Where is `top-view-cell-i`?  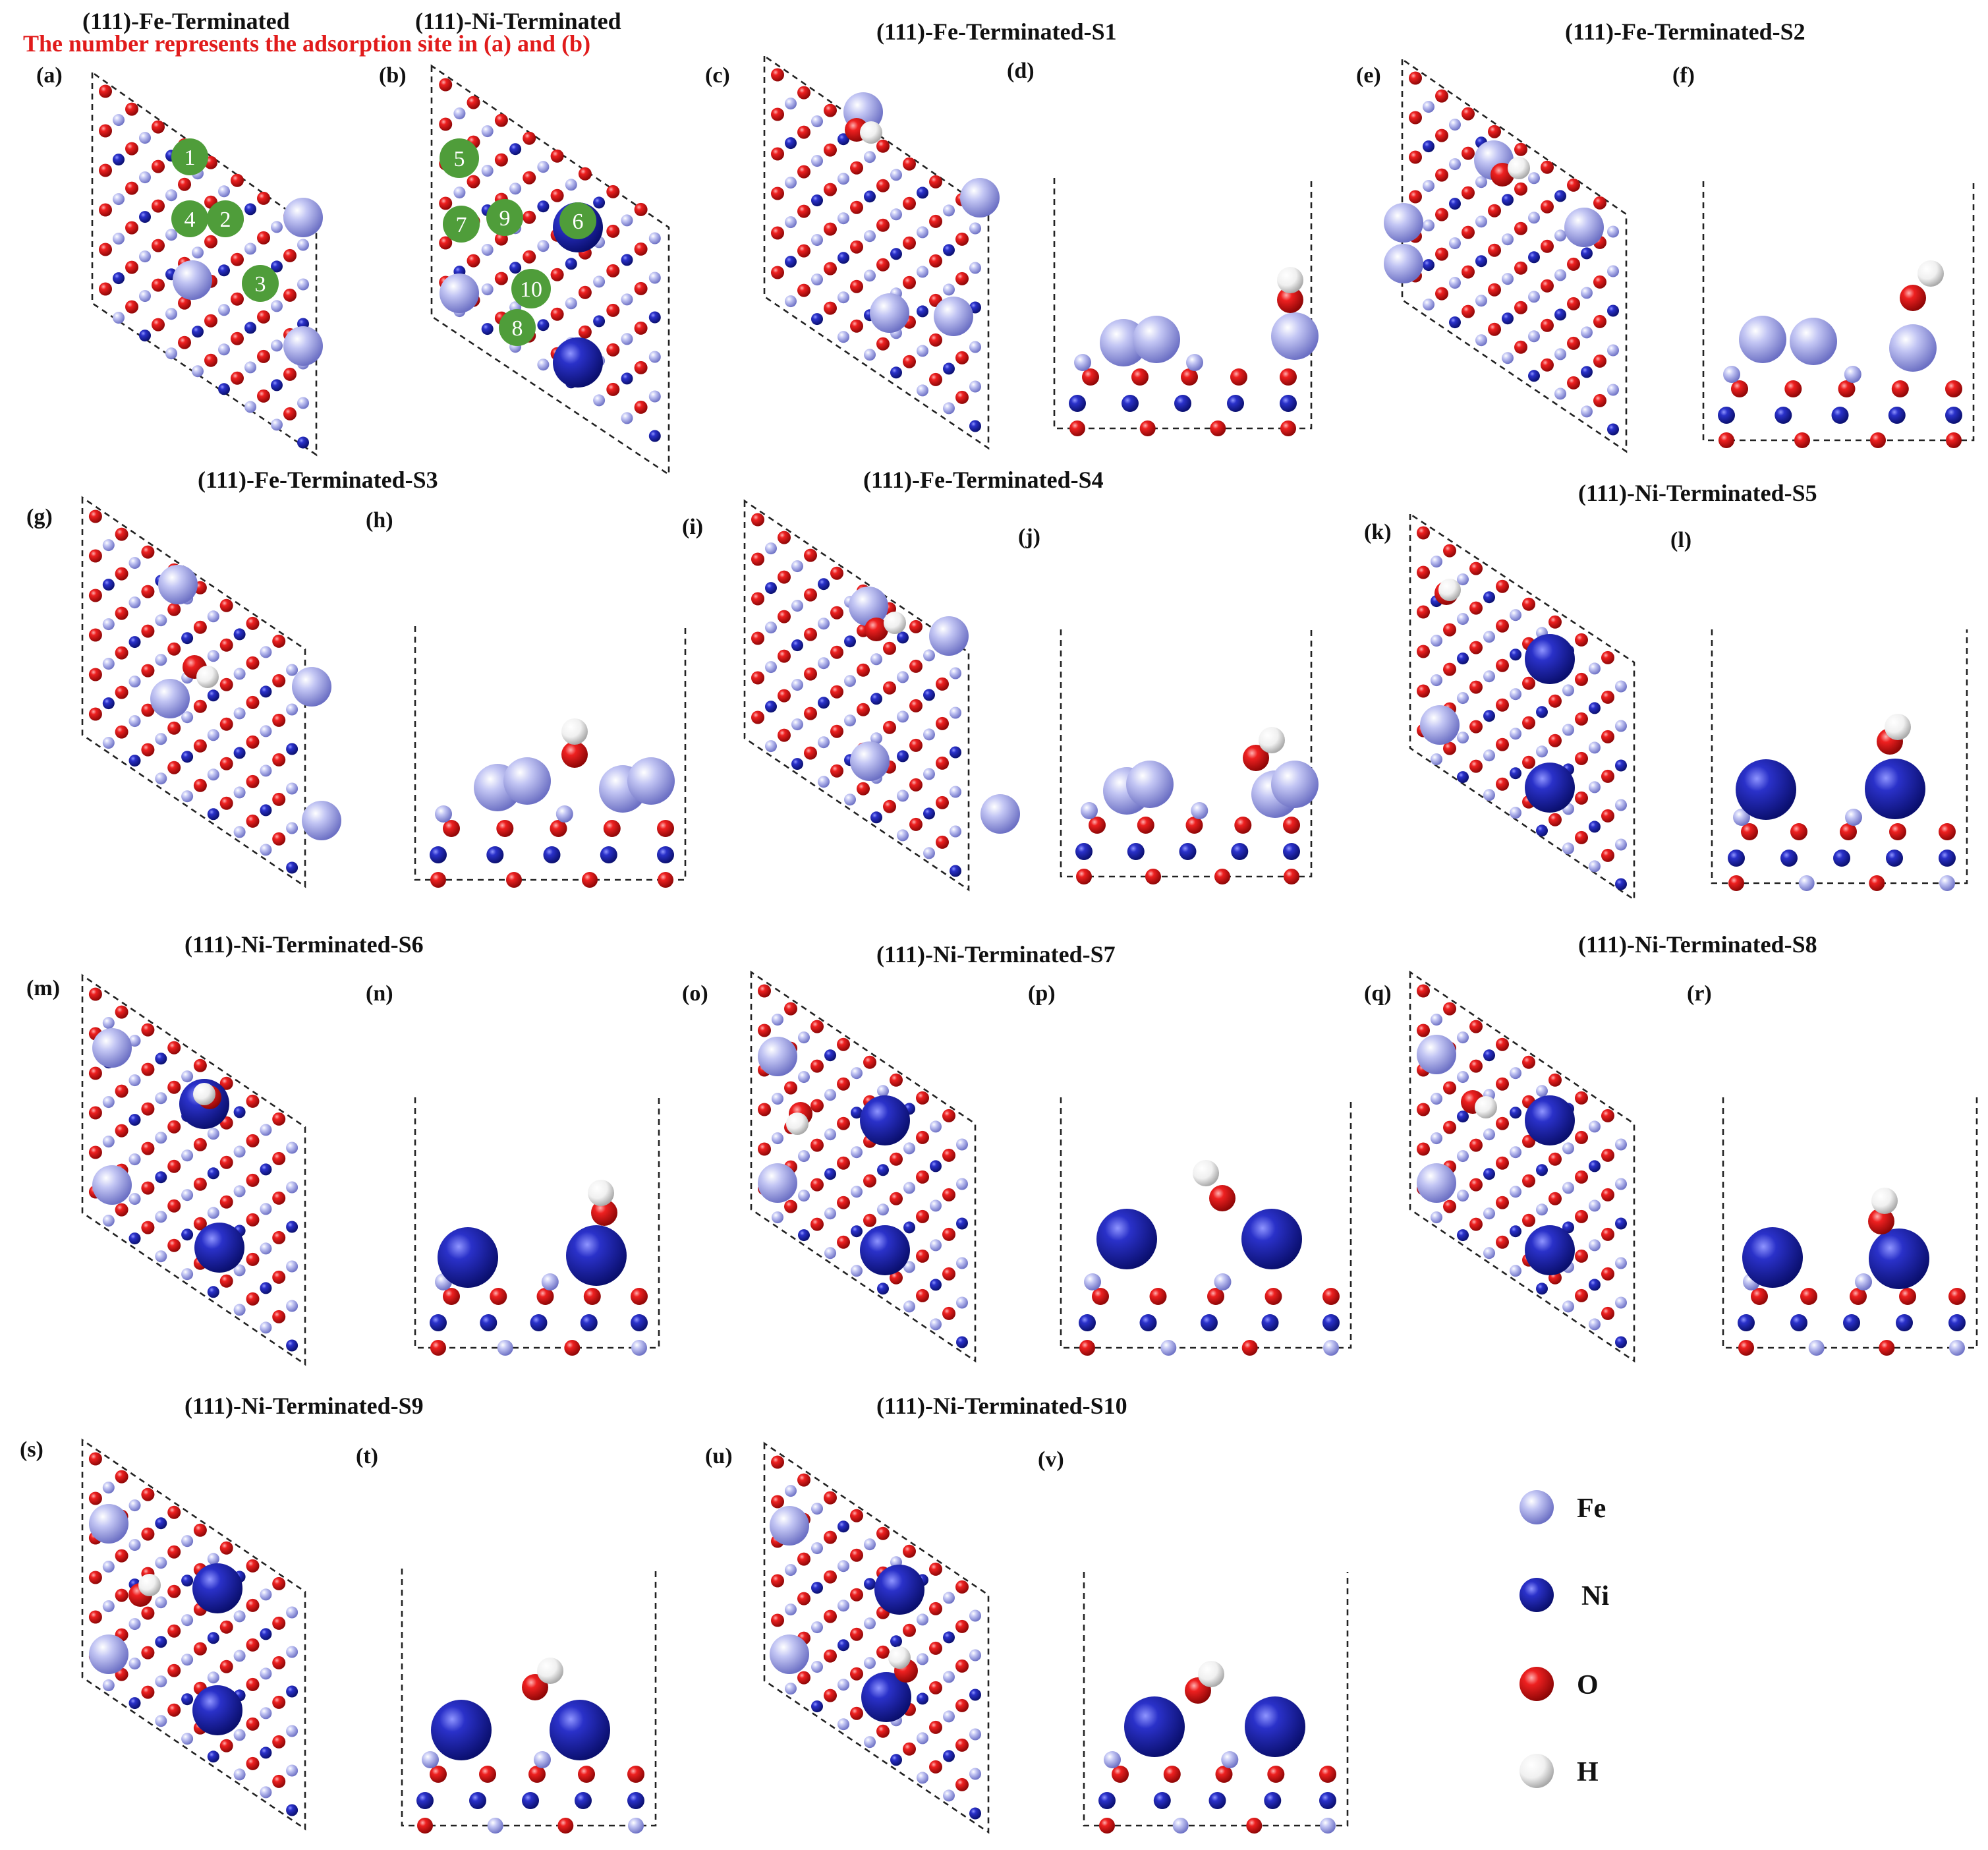
top-view-cell-i is located at coordinates (856, 695).